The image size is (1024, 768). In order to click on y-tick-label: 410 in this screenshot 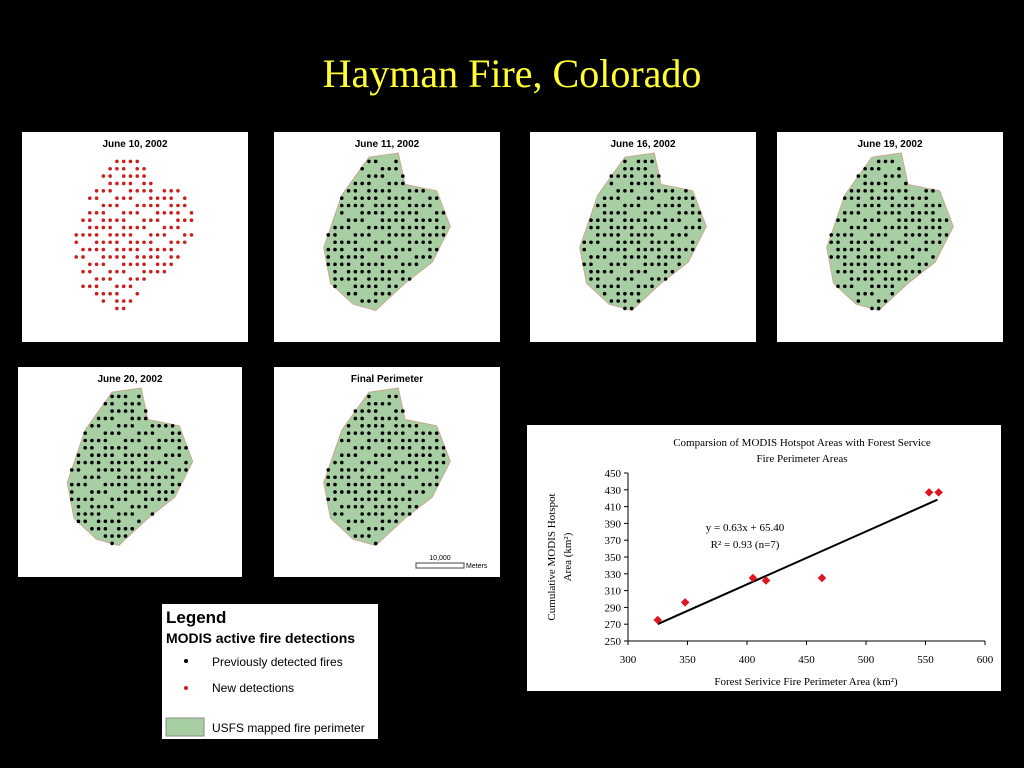, I will do `click(613, 508)`.